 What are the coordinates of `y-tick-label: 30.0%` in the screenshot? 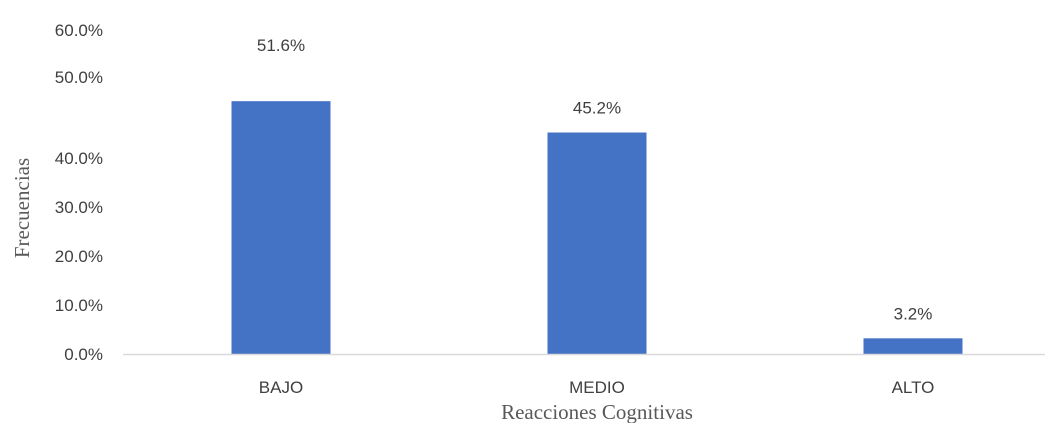 It's located at (79, 207).